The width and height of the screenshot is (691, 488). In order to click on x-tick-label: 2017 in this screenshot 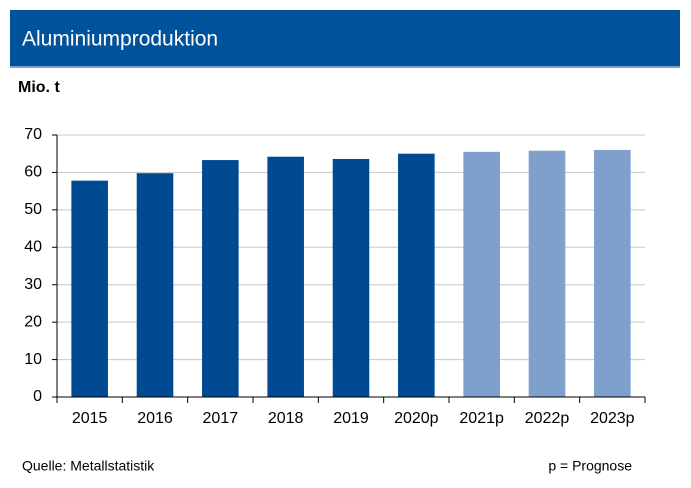, I will do `click(221, 418)`.